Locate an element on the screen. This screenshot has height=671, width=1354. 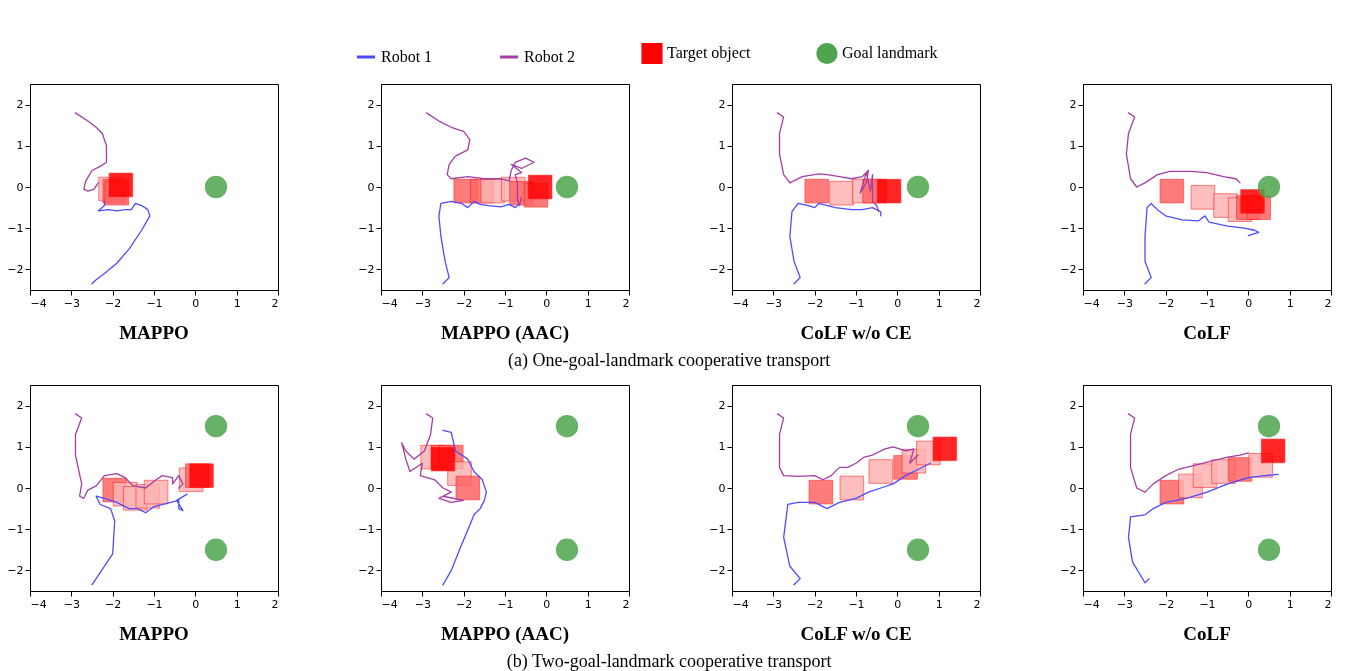
legend-label: Robot 2 is located at coordinates (550, 56).